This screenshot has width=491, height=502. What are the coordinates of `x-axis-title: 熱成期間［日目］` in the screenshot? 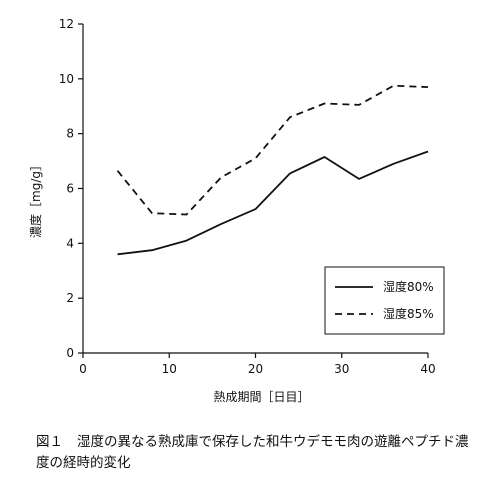 It's located at (261, 397).